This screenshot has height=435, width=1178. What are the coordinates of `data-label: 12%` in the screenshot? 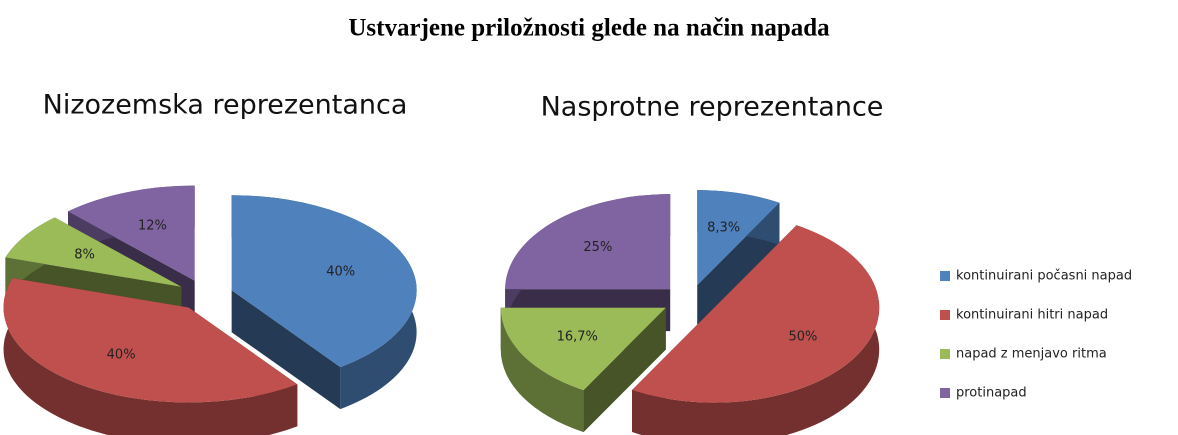 It's located at (152, 225).